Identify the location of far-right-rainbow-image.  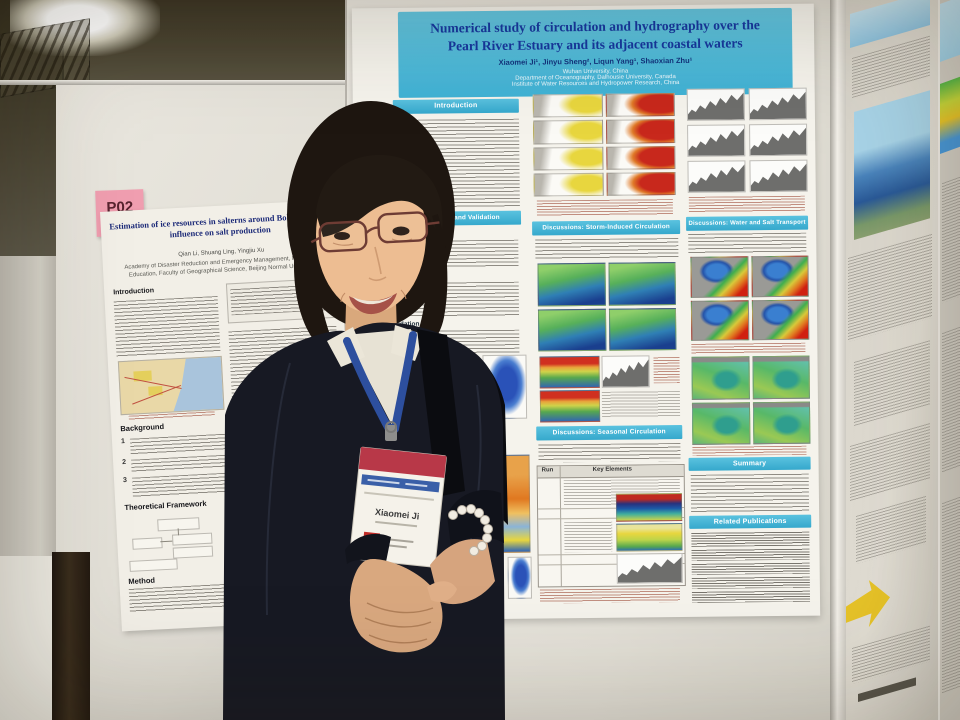
(950, 115).